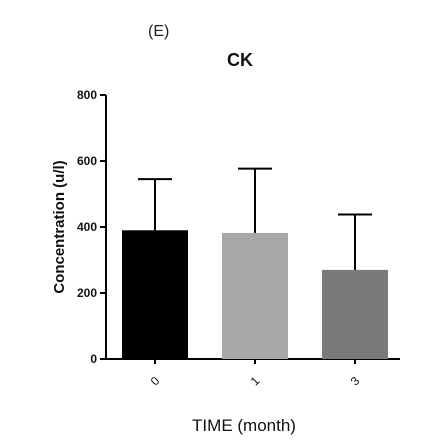 Image resolution: width=440 pixels, height=443 pixels. Describe the element at coordinates (355, 380) in the screenshot. I see `x-tick-label: 3` at that location.